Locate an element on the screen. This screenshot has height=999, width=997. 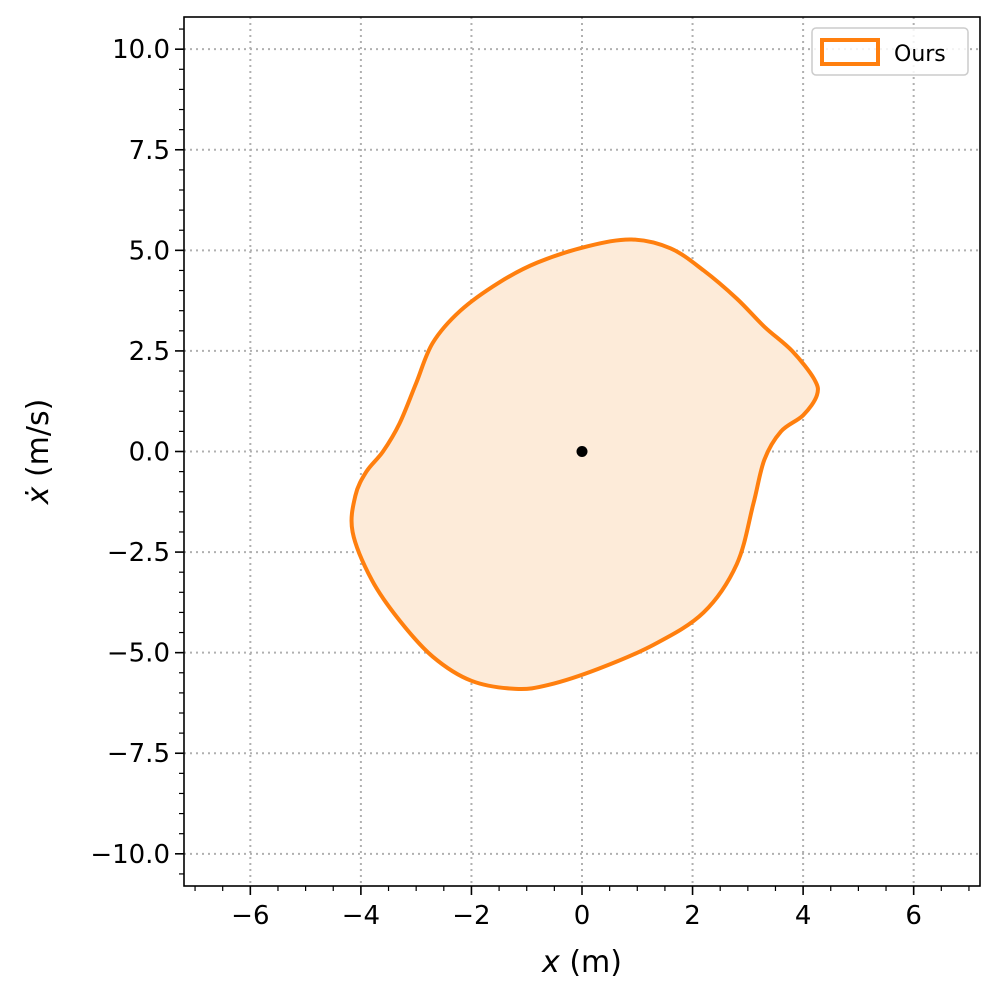
x-tick-label: −4 is located at coordinates (361, 916).